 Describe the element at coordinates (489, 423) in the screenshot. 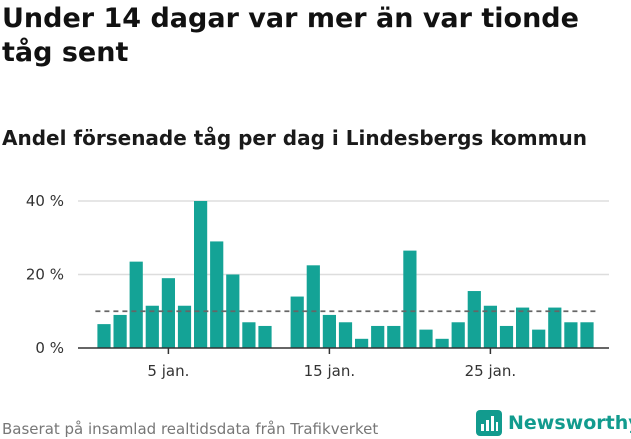

I see `newsworthy-logo-icon` at that location.